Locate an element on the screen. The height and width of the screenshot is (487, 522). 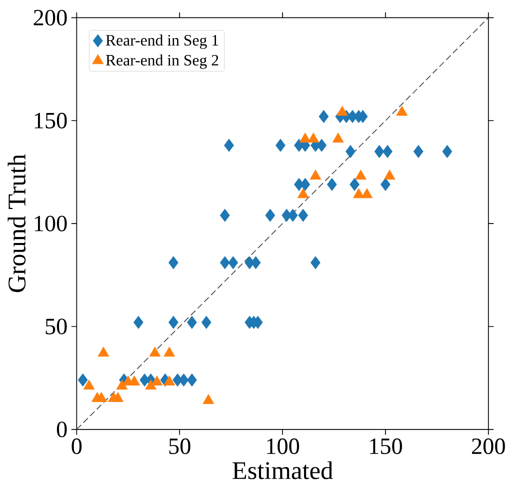
y-tick-label: 100 is located at coordinates (50, 224).